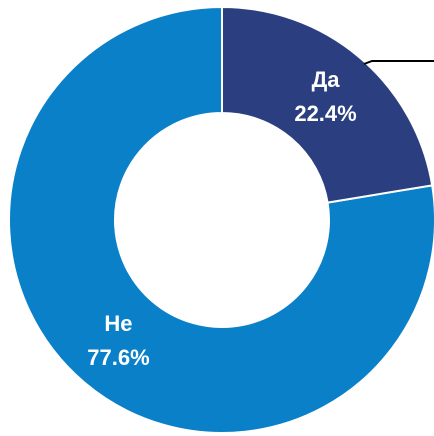 The height and width of the screenshot is (436, 434). I want to click on slice-label: Не 77.6%, so click(118, 340).